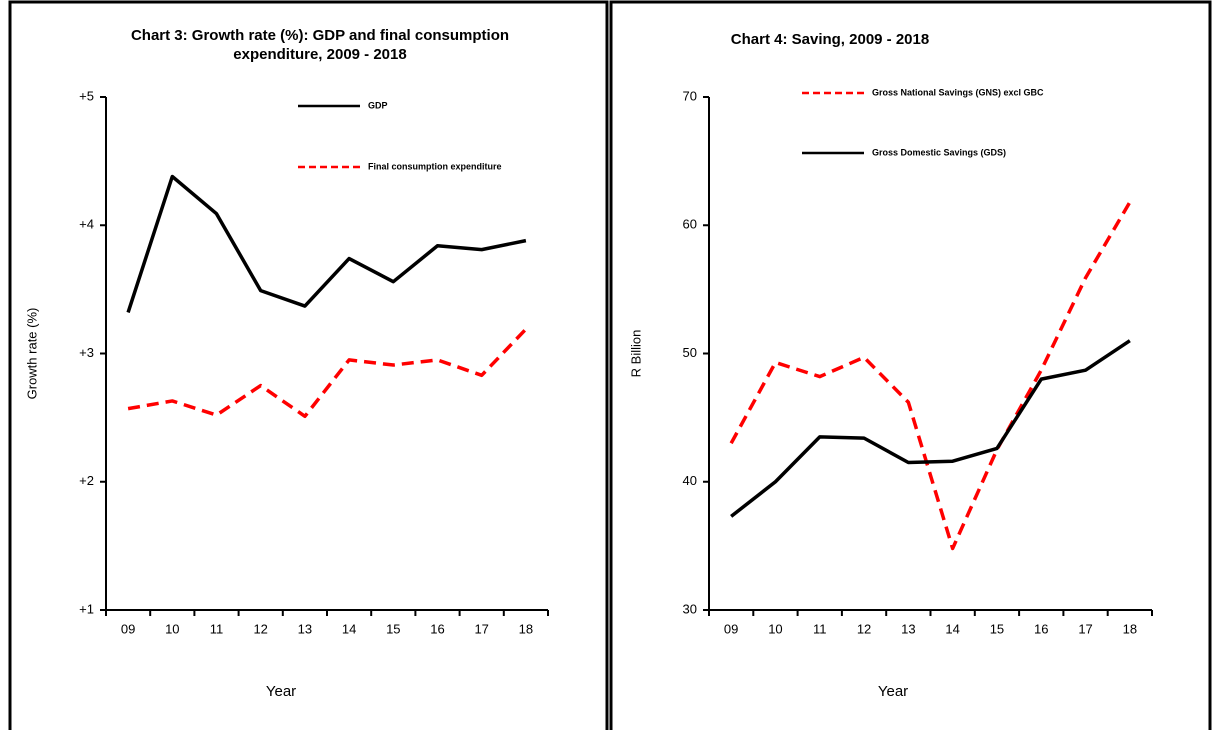 The height and width of the screenshot is (730, 1214). I want to click on y-tick-label: 50, so click(690, 352).